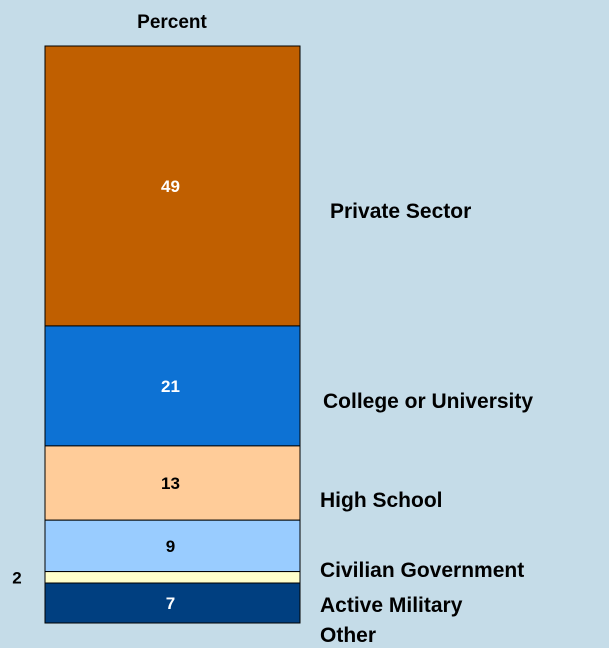 The height and width of the screenshot is (648, 609). Describe the element at coordinates (400, 211) in the screenshot. I see `category-label: Private Sector` at that location.